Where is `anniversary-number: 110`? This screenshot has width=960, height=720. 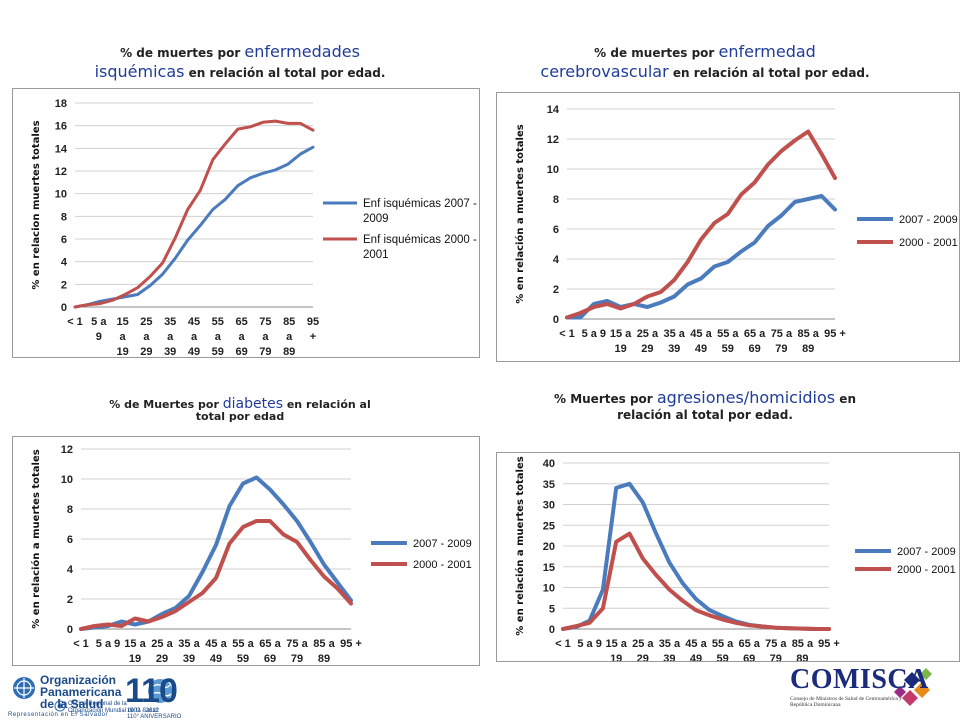
anniversary-number: 110 is located at coordinates (151, 691).